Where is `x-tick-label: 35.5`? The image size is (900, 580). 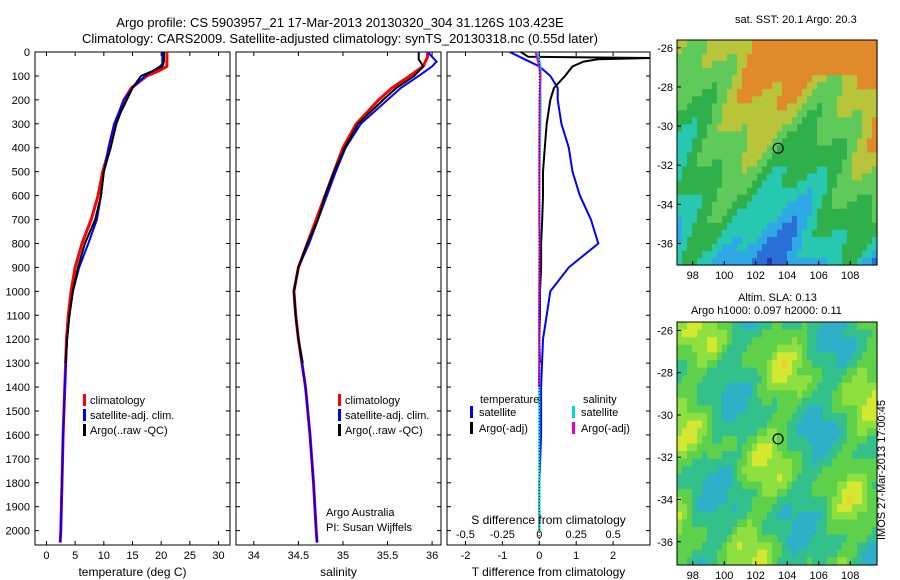 x-tick-label: 35.5 is located at coordinates (387, 556).